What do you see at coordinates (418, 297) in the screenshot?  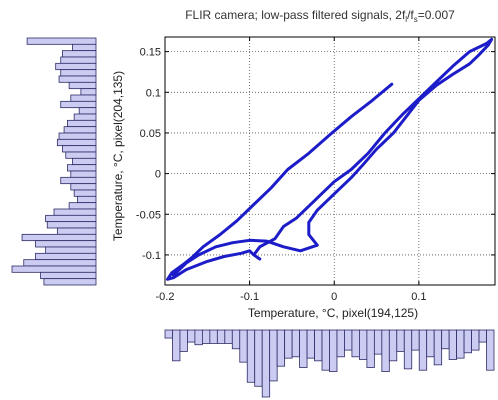 I see `x-tick-label: 0.1` at bounding box center [418, 297].